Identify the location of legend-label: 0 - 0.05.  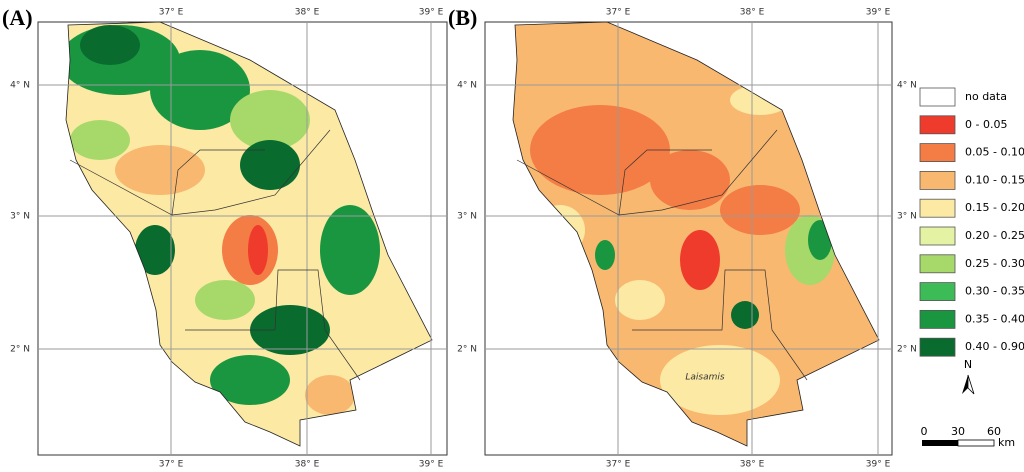
(986, 124).